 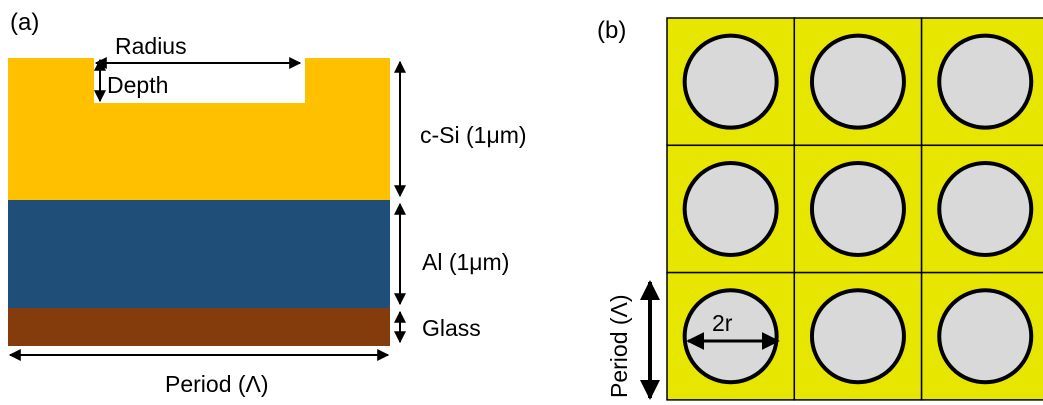 I want to click on al-label: Al (1μm), so click(x=465, y=262).